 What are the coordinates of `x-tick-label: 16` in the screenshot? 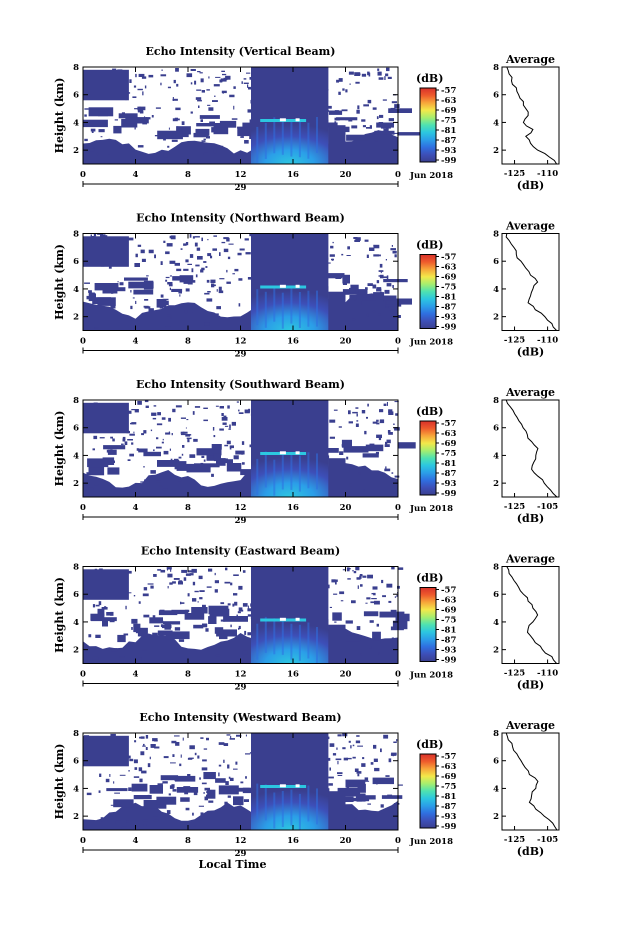 It's located at (293, 508).